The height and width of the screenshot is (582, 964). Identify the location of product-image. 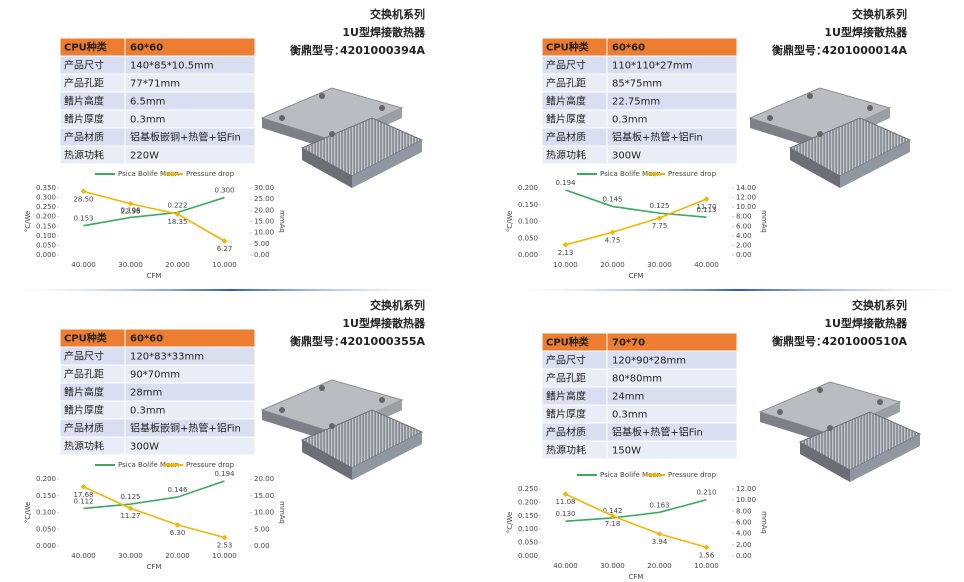
(840, 432).